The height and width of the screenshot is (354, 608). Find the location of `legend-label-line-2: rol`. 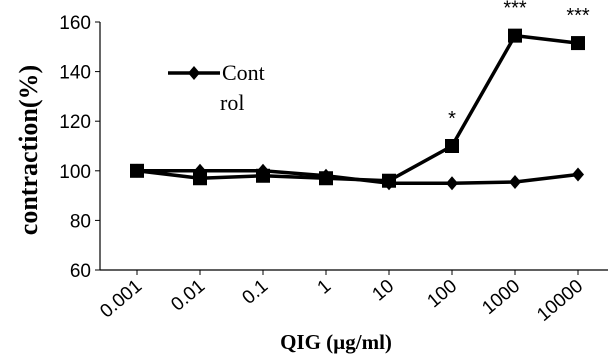

legend-label-line-2: rol is located at coordinates (232, 102).